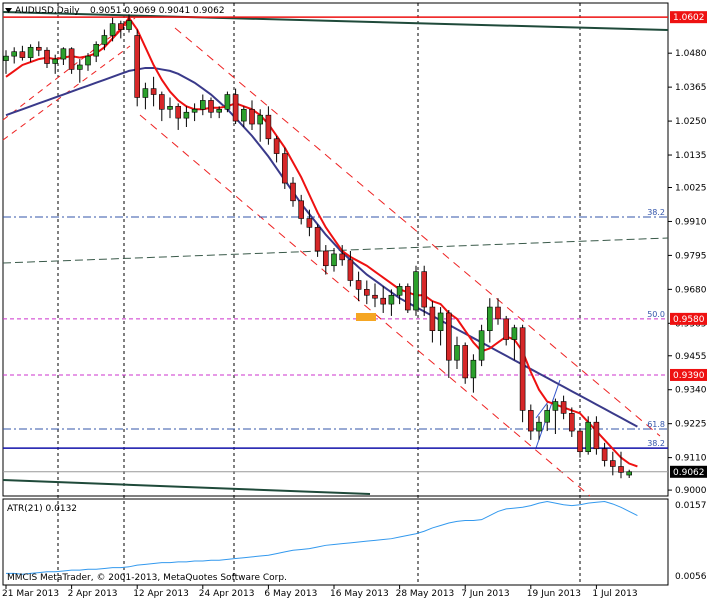  Describe the element at coordinates (691, 88) in the screenshot. I see `price-tick-label: 1.0365` at that location.